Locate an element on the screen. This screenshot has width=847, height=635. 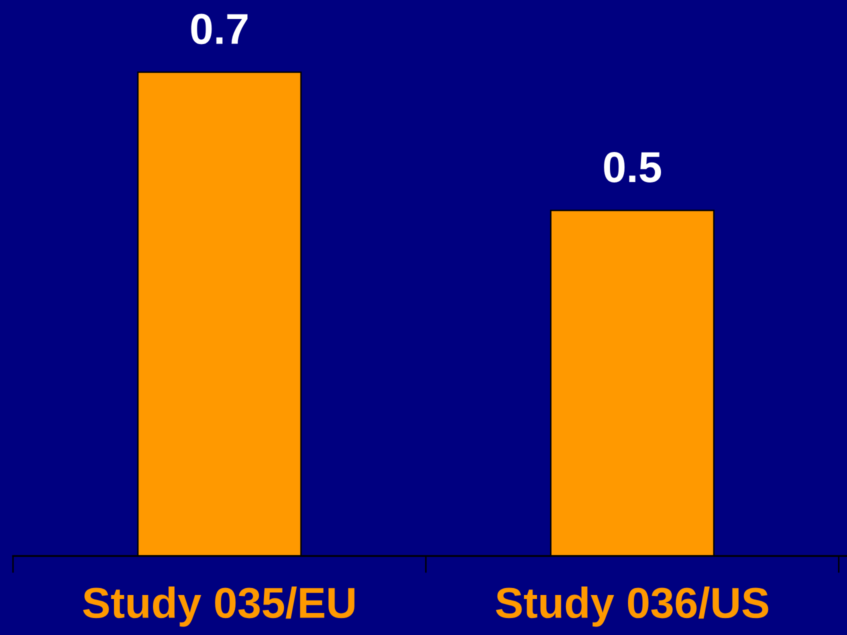
x-tick-label: Study 036/US is located at coordinates (632, 606).